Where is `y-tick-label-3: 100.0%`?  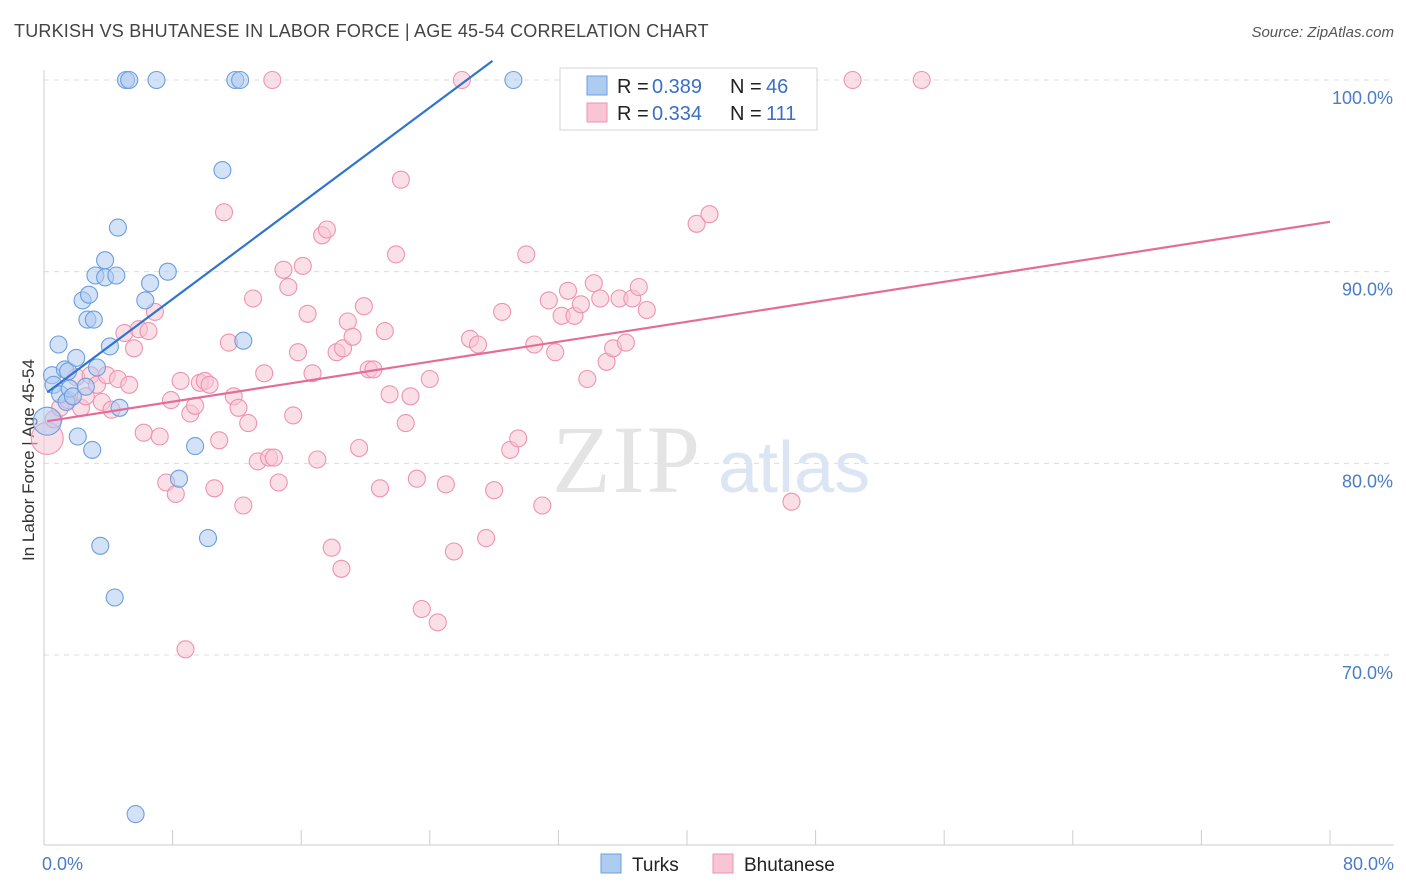
y-tick-label-3: 100.0% is located at coordinates (1362, 98).